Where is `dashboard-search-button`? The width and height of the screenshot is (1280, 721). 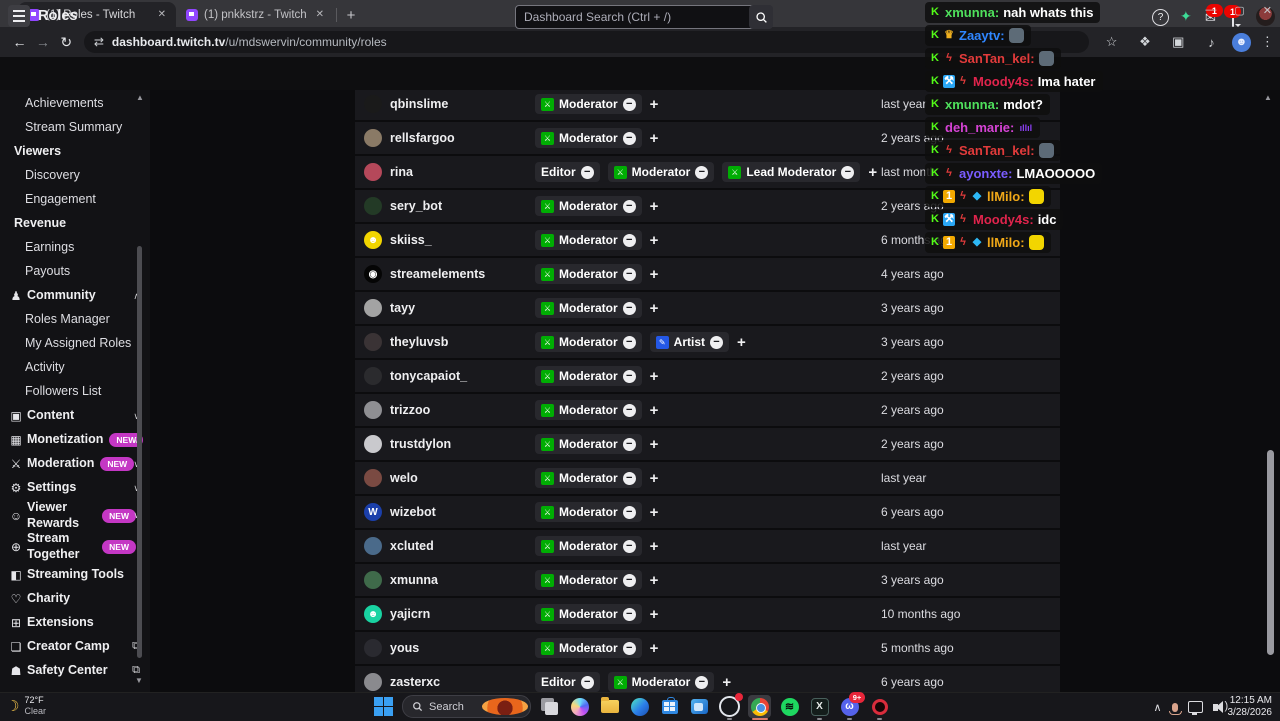 dashboard-search-button is located at coordinates (761, 17).